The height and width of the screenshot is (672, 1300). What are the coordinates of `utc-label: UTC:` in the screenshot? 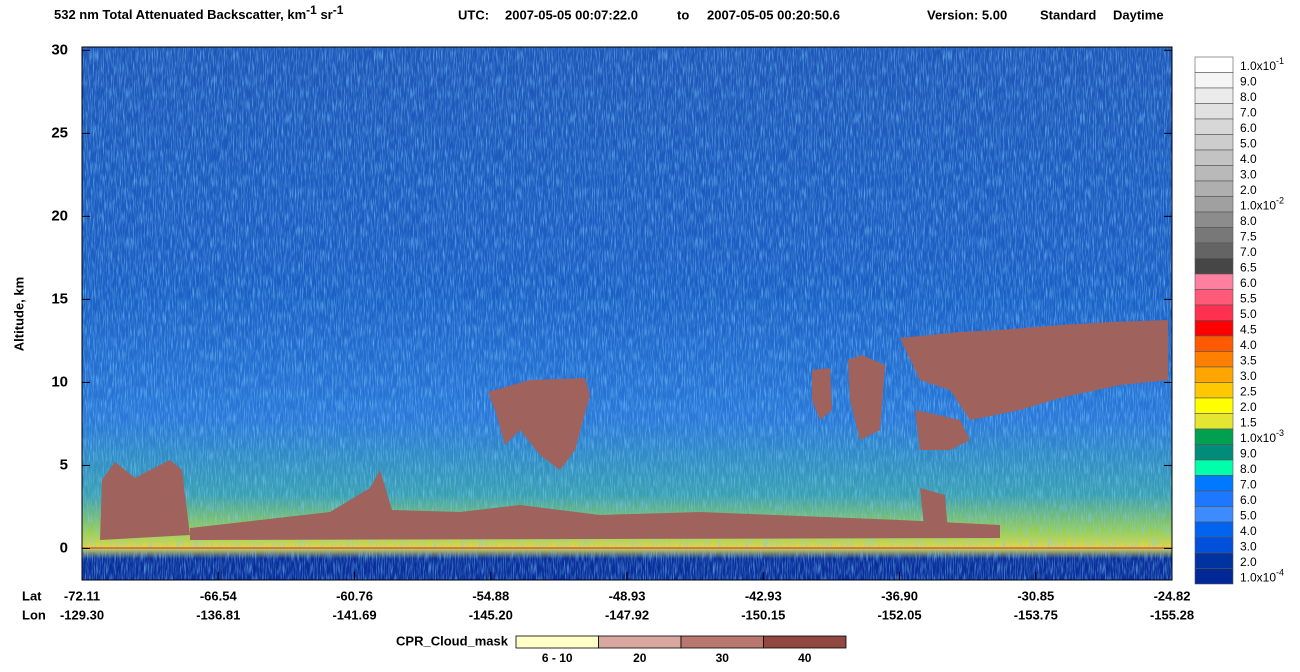 It's located at (473, 14).